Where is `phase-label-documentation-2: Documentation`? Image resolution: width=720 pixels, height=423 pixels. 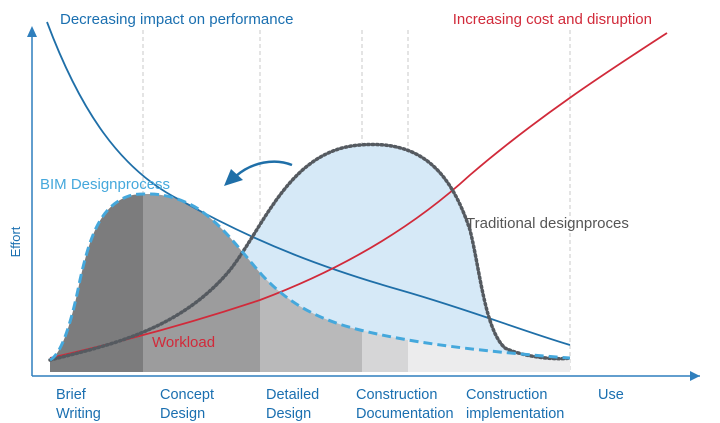
phase-label-documentation-2: Documentation is located at coordinates (405, 414).